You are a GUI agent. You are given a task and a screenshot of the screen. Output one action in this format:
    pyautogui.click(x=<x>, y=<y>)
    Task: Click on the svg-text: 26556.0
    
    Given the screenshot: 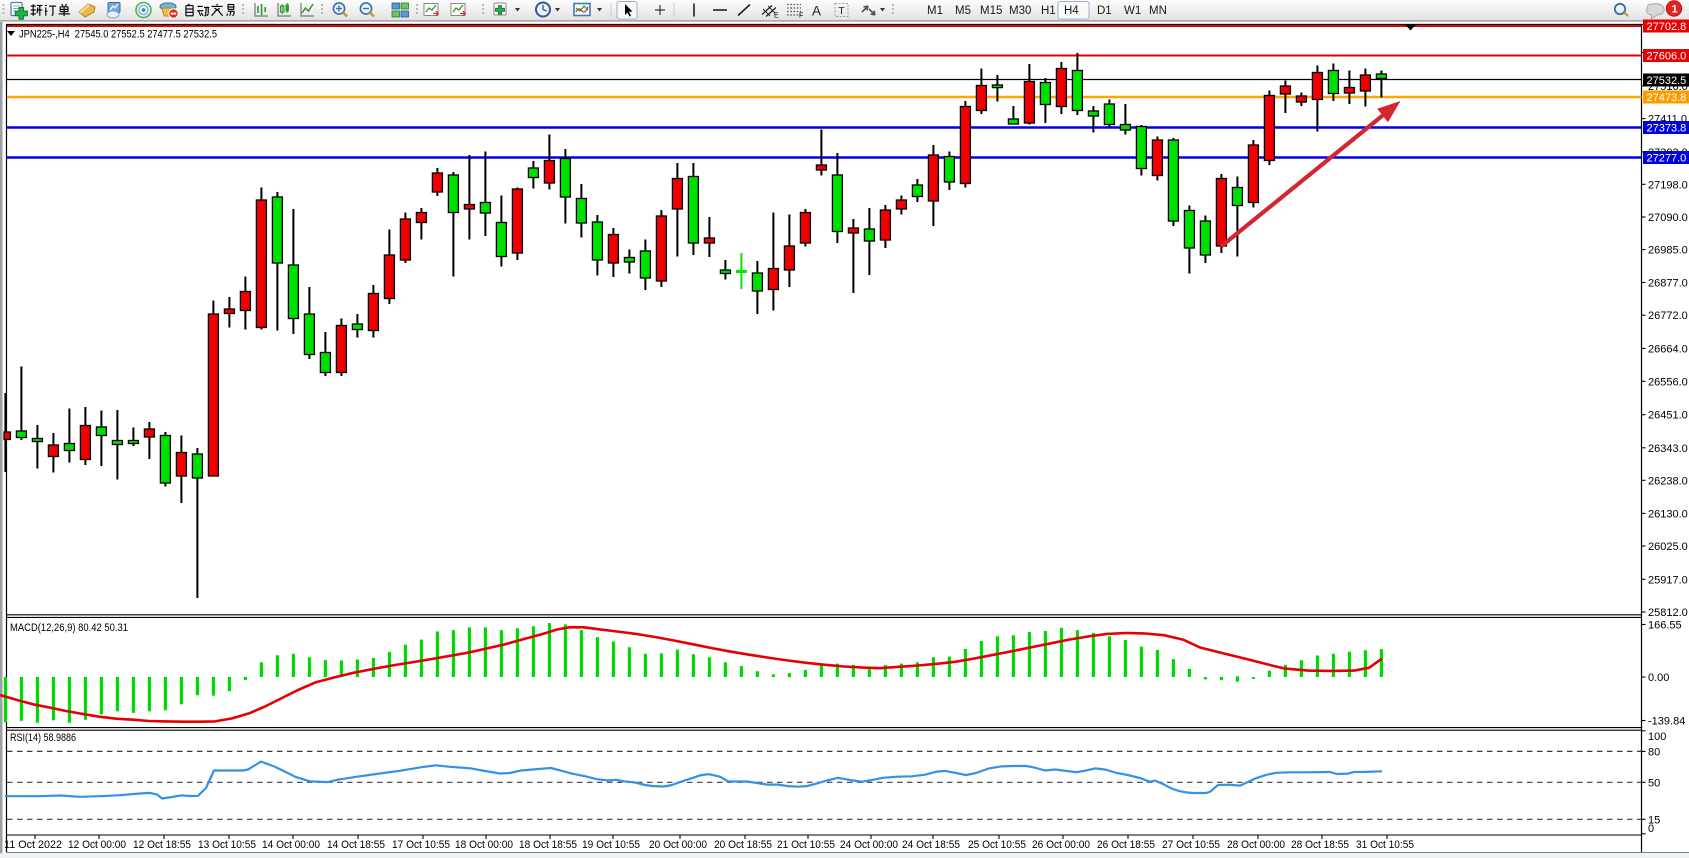 What is the action you would take?
    pyautogui.click(x=1668, y=382)
    